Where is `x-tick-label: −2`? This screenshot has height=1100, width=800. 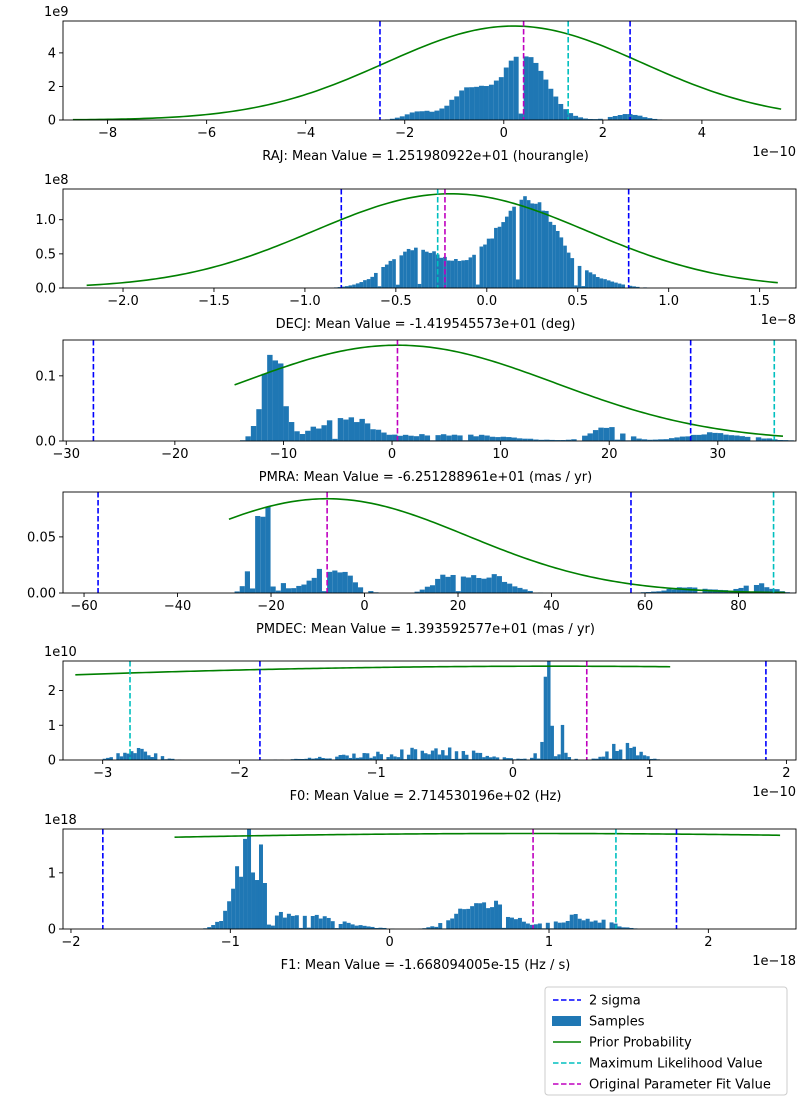
x-tick-label: −2 is located at coordinates (70, 942).